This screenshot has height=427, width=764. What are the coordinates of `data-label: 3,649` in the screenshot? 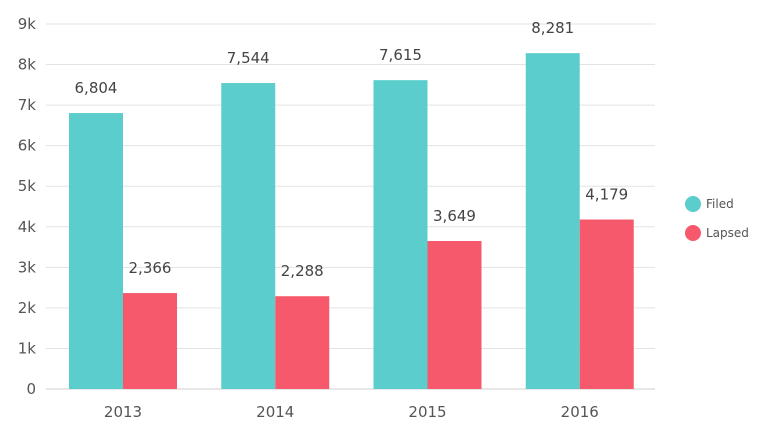 It's located at (454, 216).